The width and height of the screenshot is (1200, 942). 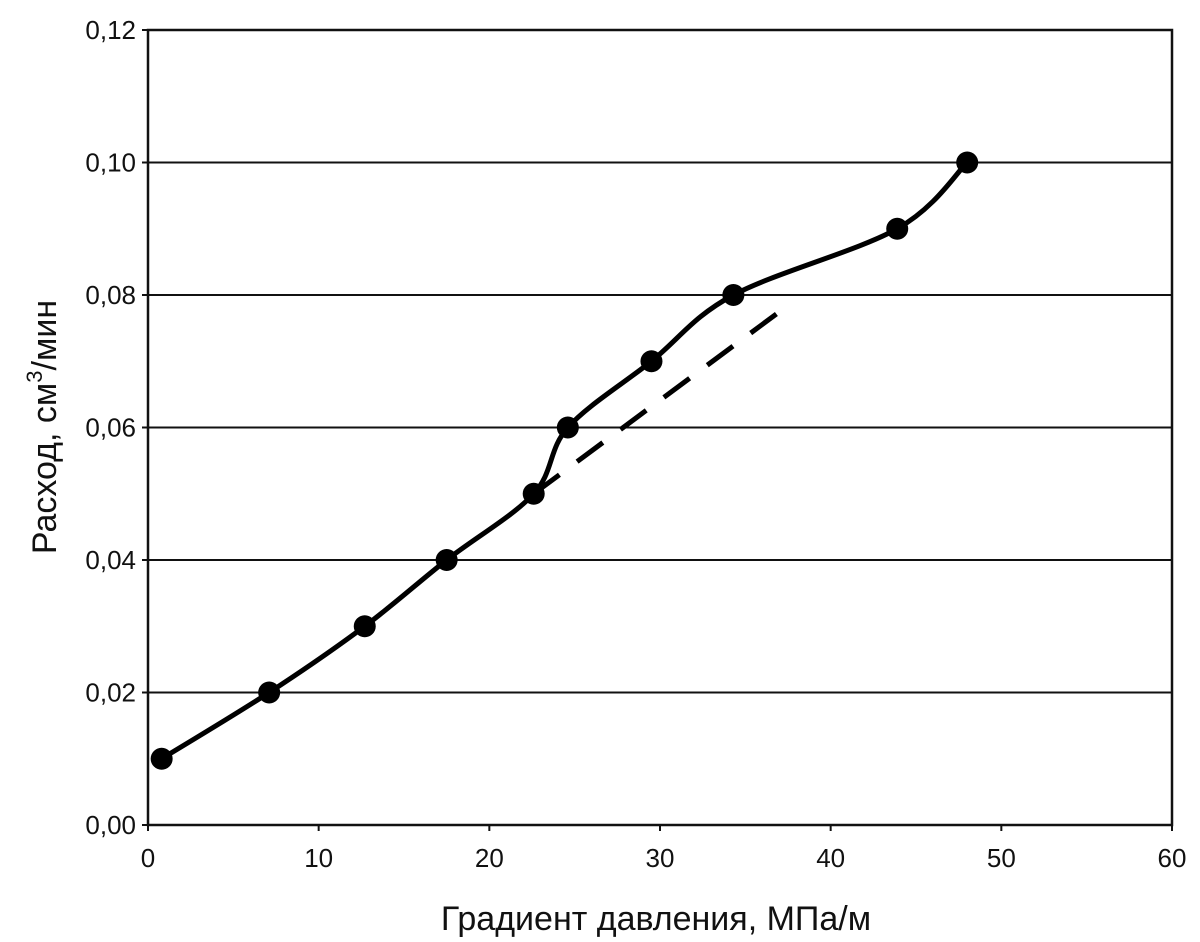 I want to click on y-tick-label: 0,00, so click(x=110, y=825).